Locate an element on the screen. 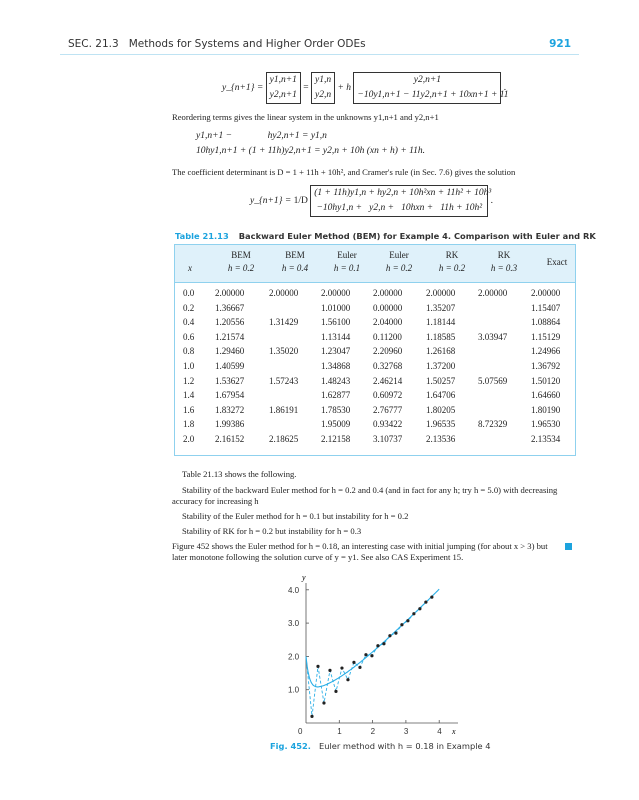 The height and width of the screenshot is (800, 639). table-cell: 1.57243 is located at coordinates (284, 380).